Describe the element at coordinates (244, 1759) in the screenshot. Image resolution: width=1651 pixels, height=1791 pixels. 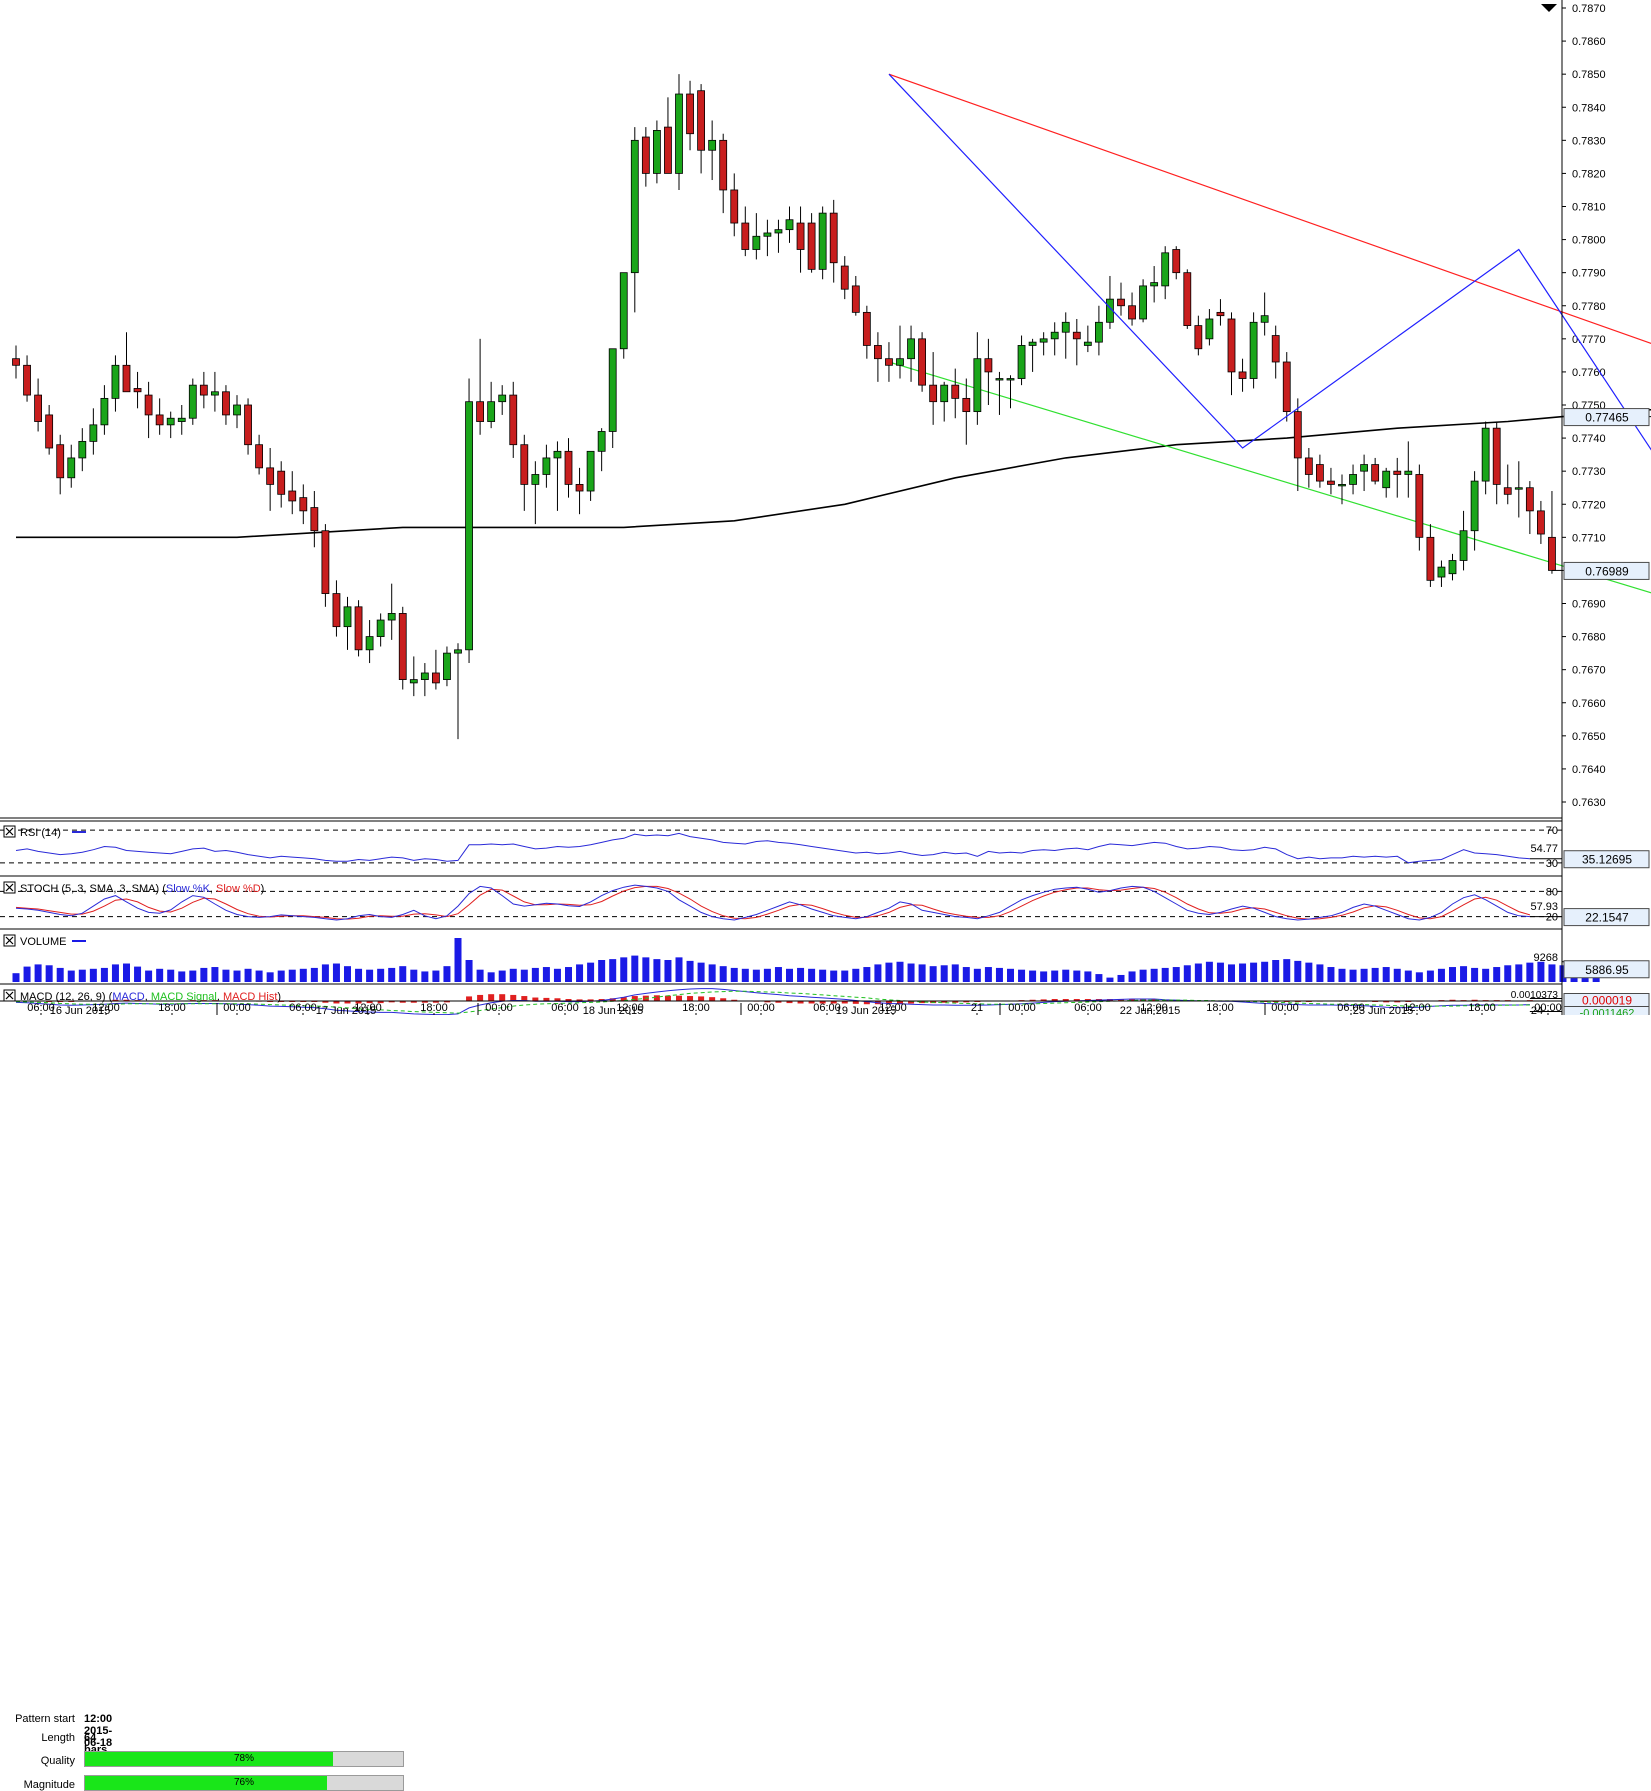
I see `quality-value: 78%` at that location.